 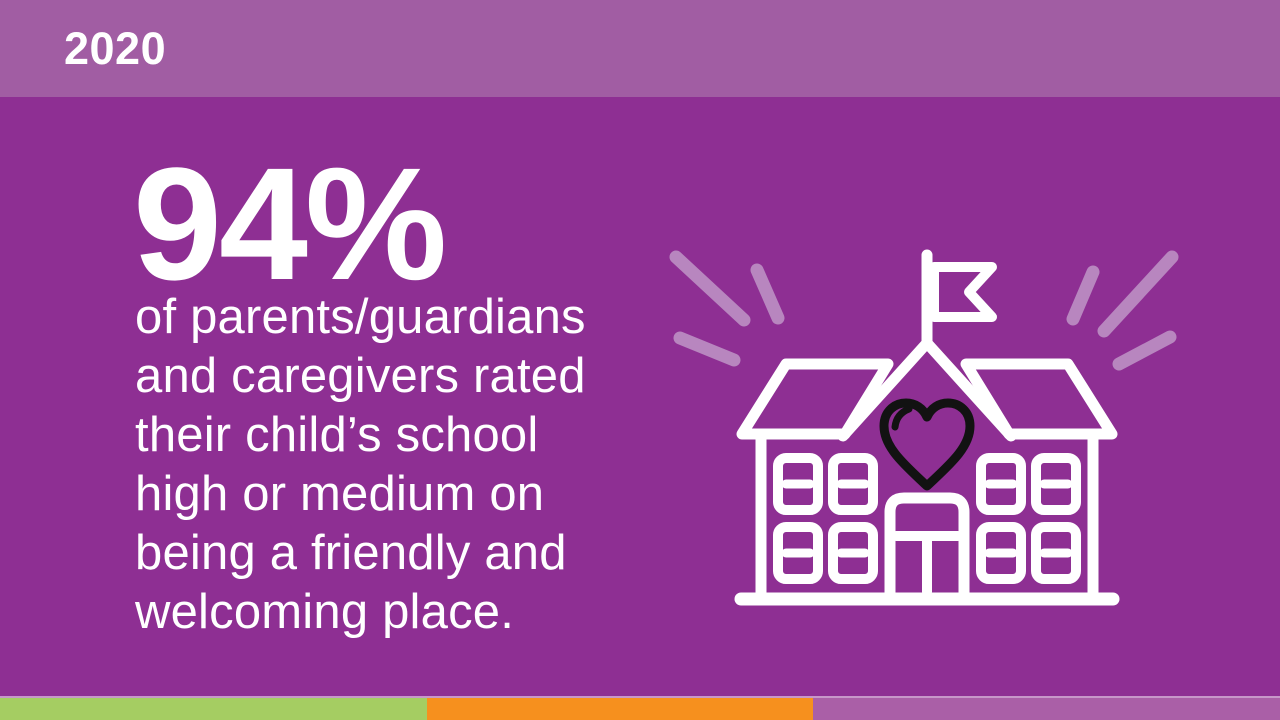 I want to click on accent-segment-orange, so click(x=620, y=709).